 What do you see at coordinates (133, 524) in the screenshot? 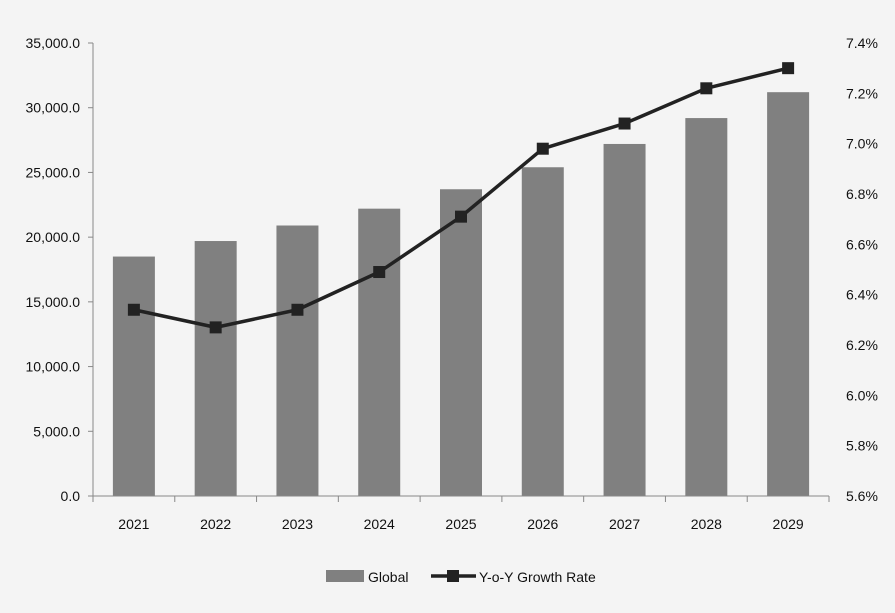
I see `x-tick-label: 2021` at bounding box center [133, 524].